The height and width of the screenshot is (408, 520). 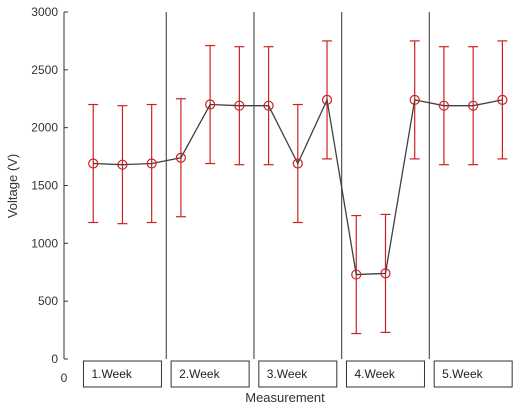 What do you see at coordinates (462, 374) in the screenshot?
I see `week-group-label: 5.Week` at bounding box center [462, 374].